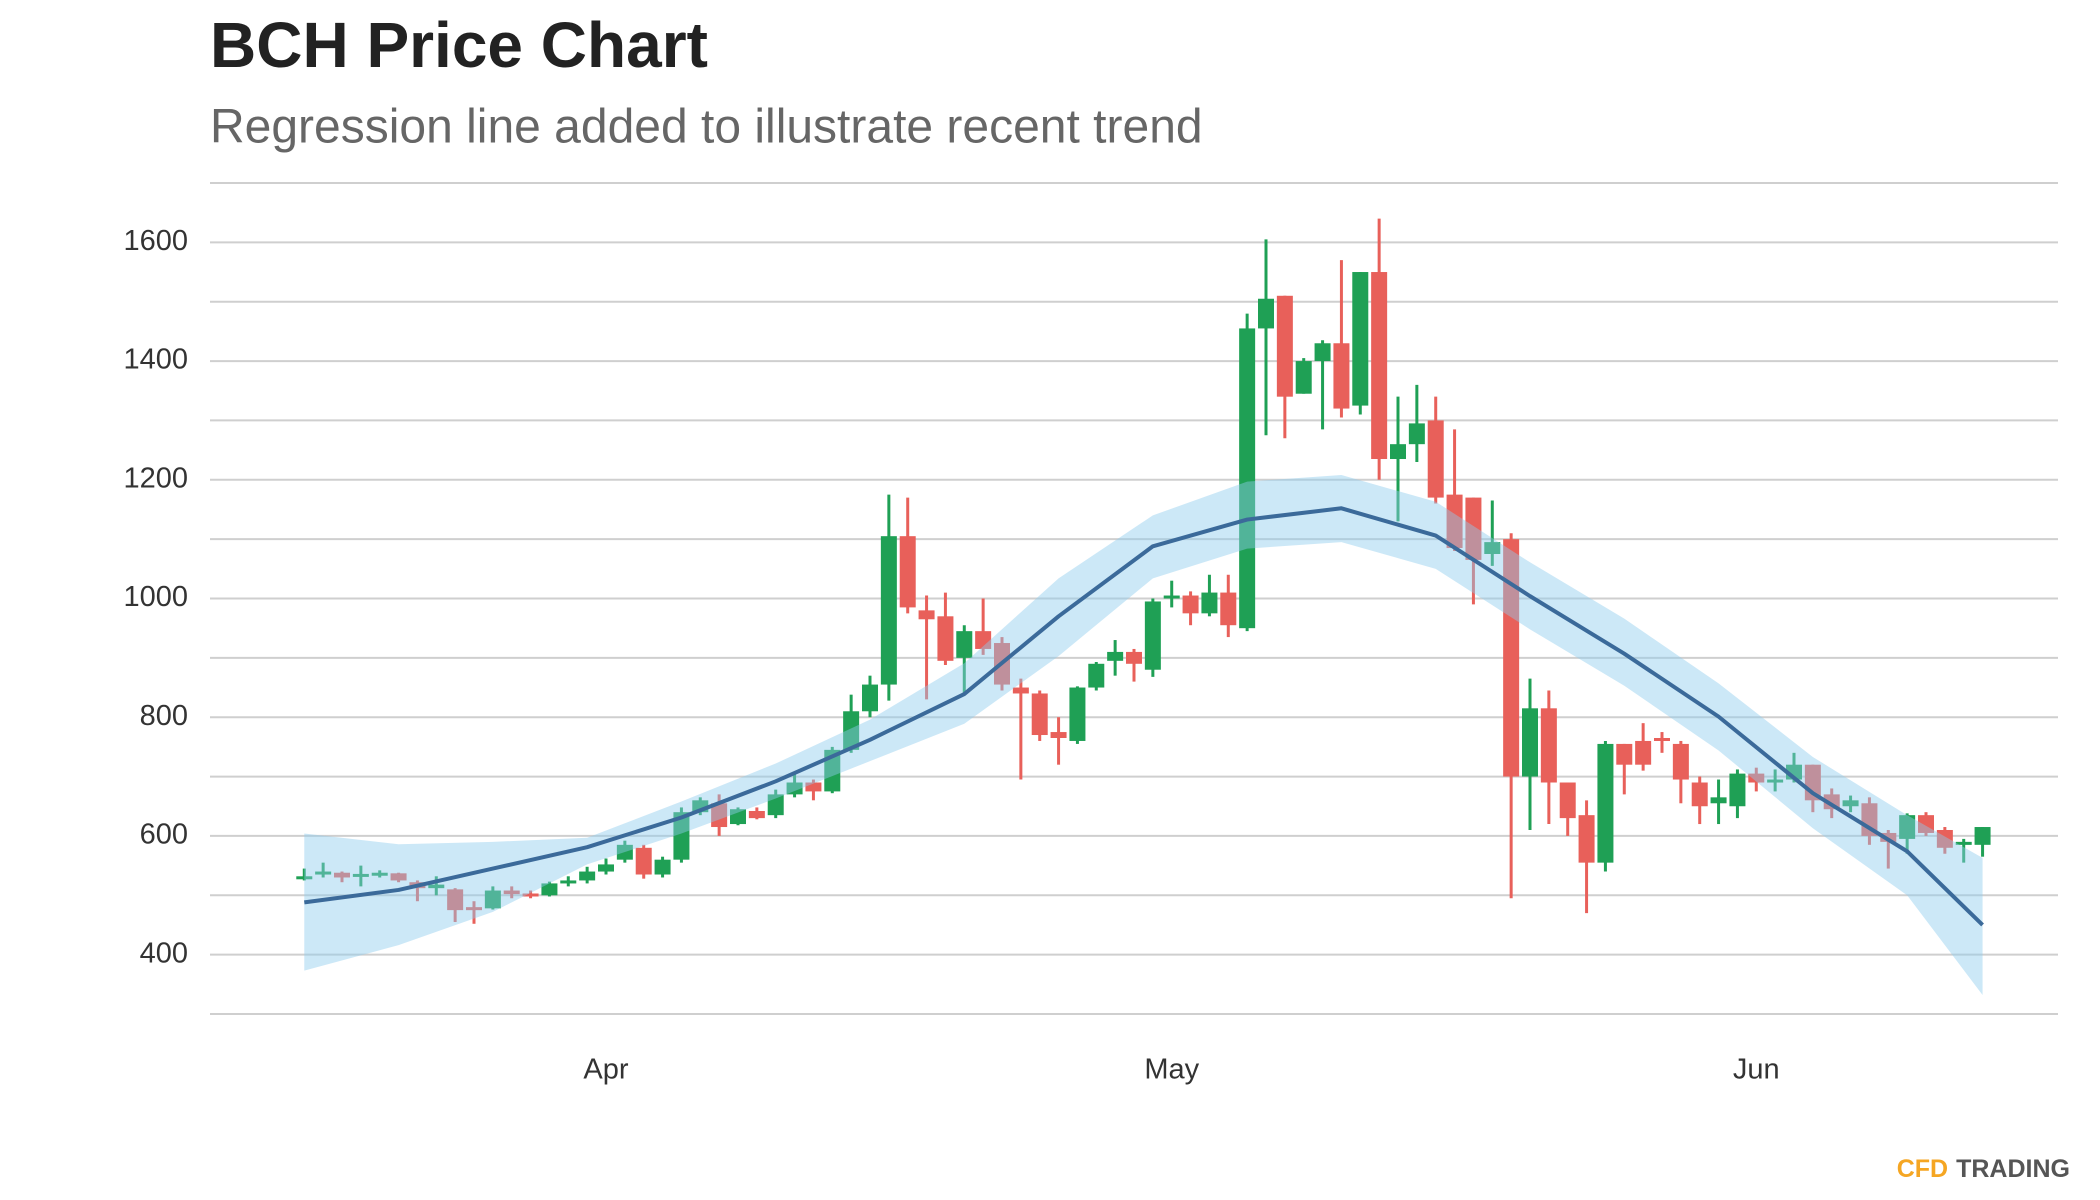  I want to click on y-tick-label: 1200, so click(155, 478).